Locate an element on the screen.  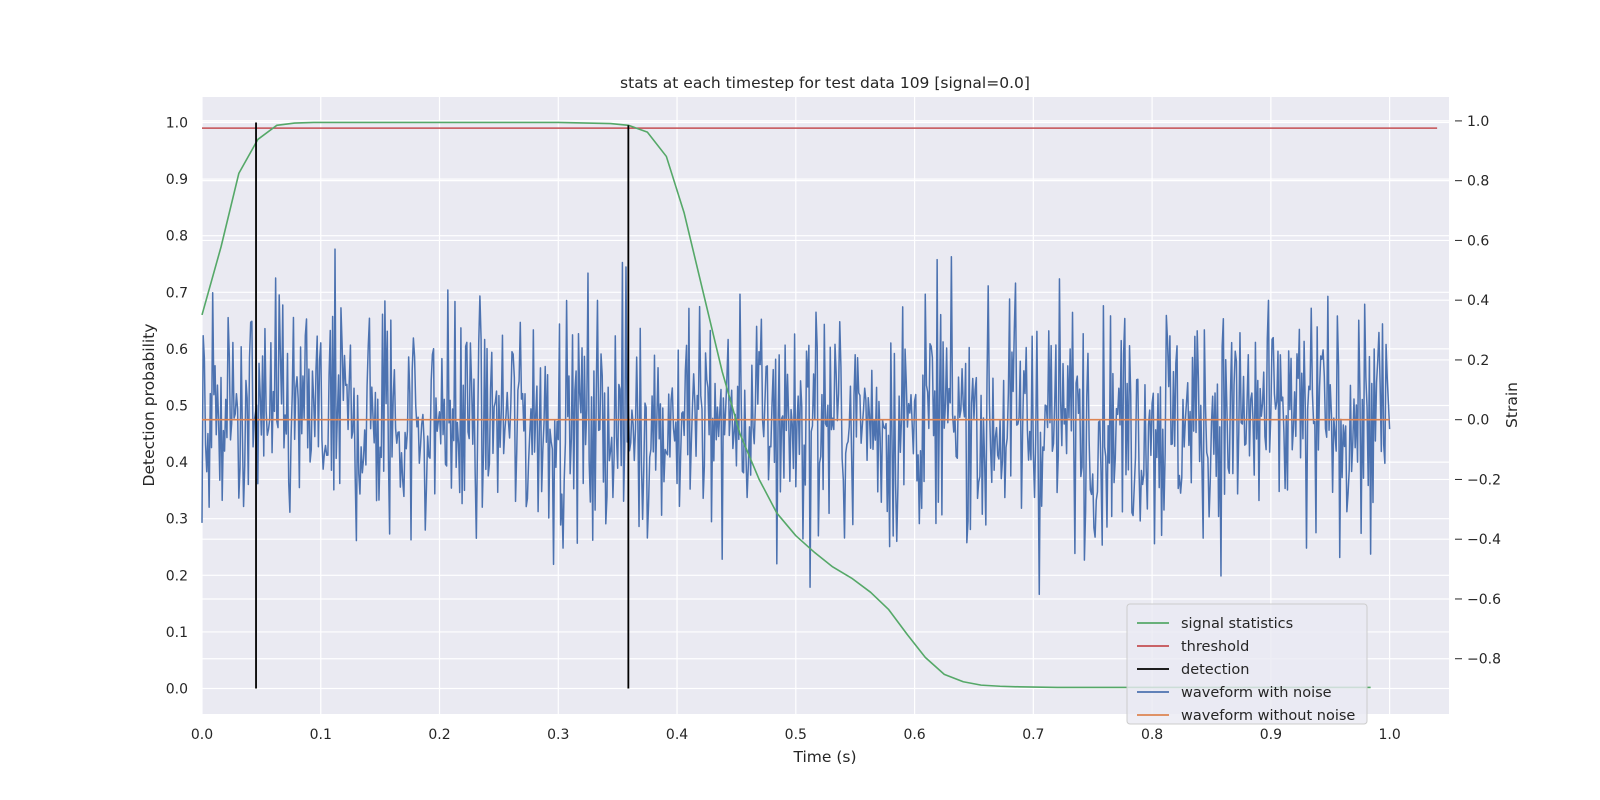
legend-label: waveform without noise is located at coordinates (1268, 716).